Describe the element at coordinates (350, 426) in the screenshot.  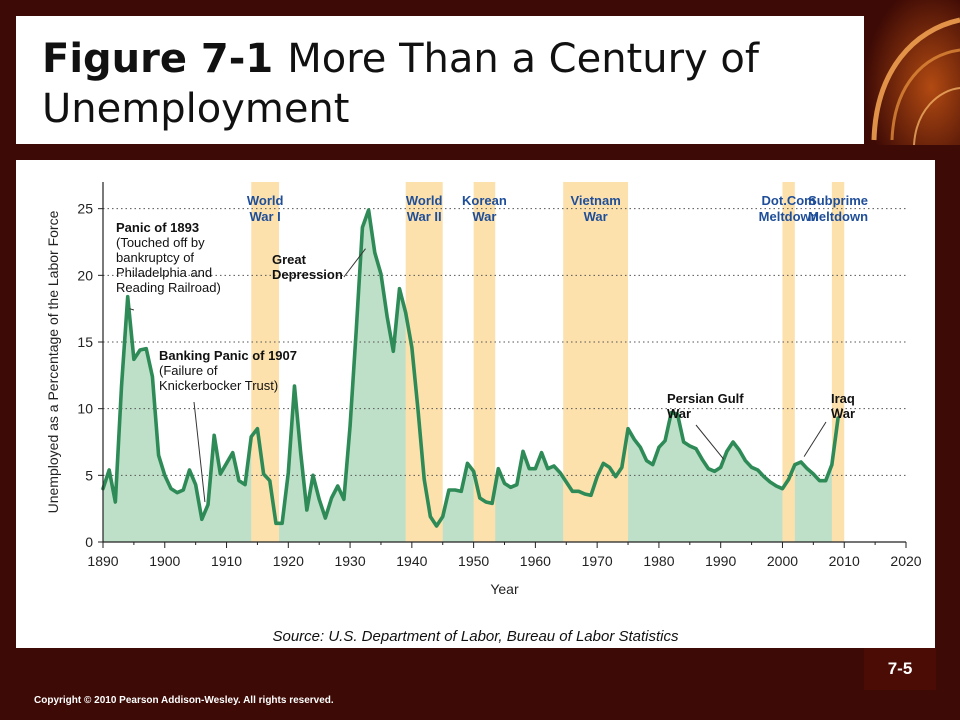
I see `data-point-1930` at that location.